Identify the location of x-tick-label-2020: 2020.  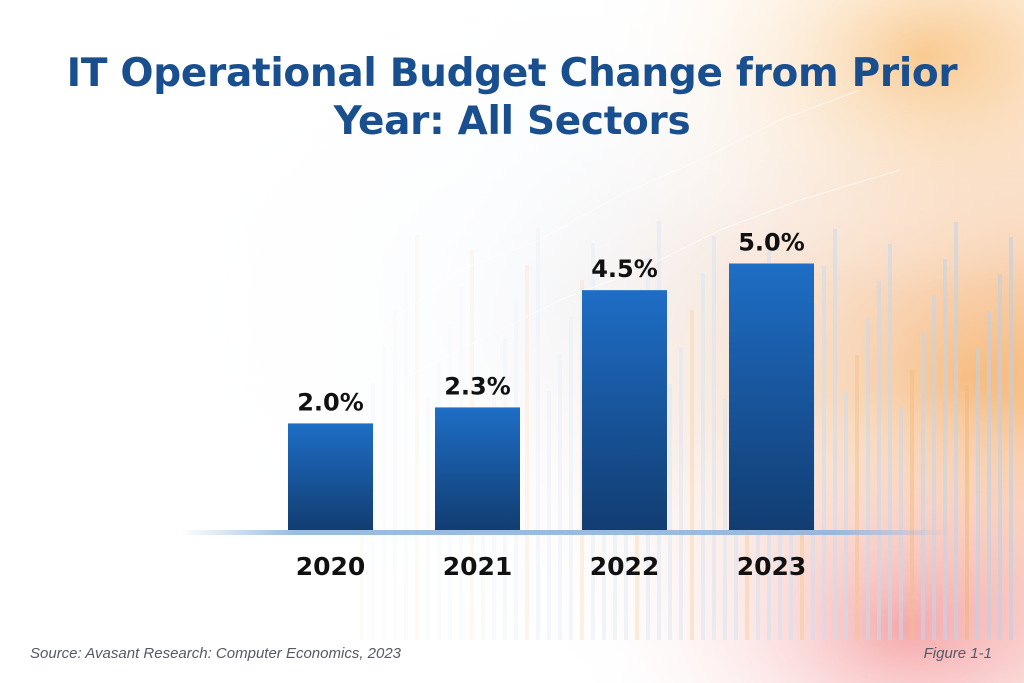
(331, 566).